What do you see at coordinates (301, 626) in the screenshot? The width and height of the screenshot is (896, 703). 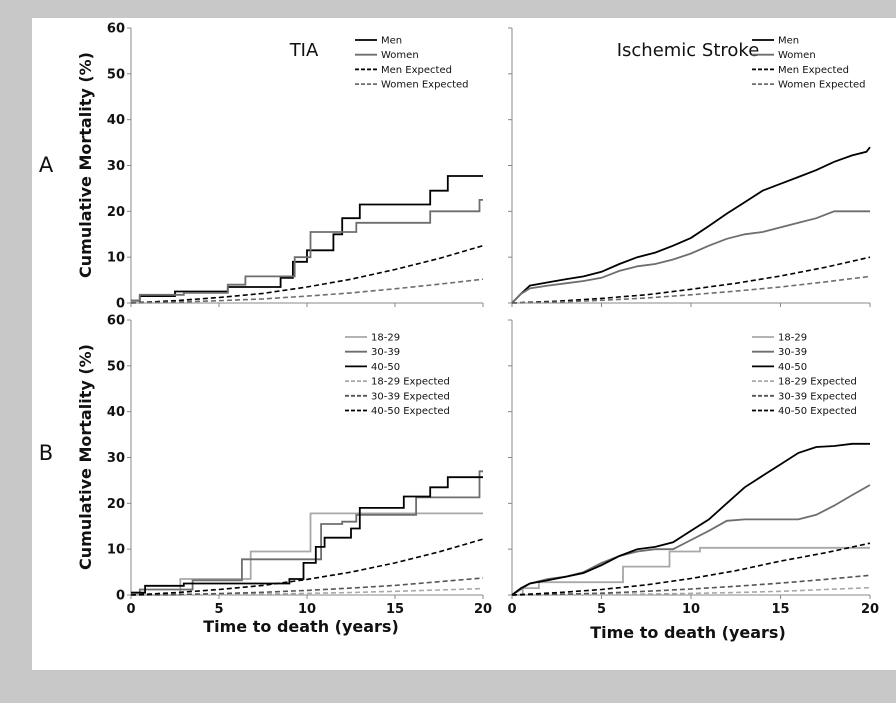 I see `x-axis-title-left: Time to death (years)` at bounding box center [301, 626].